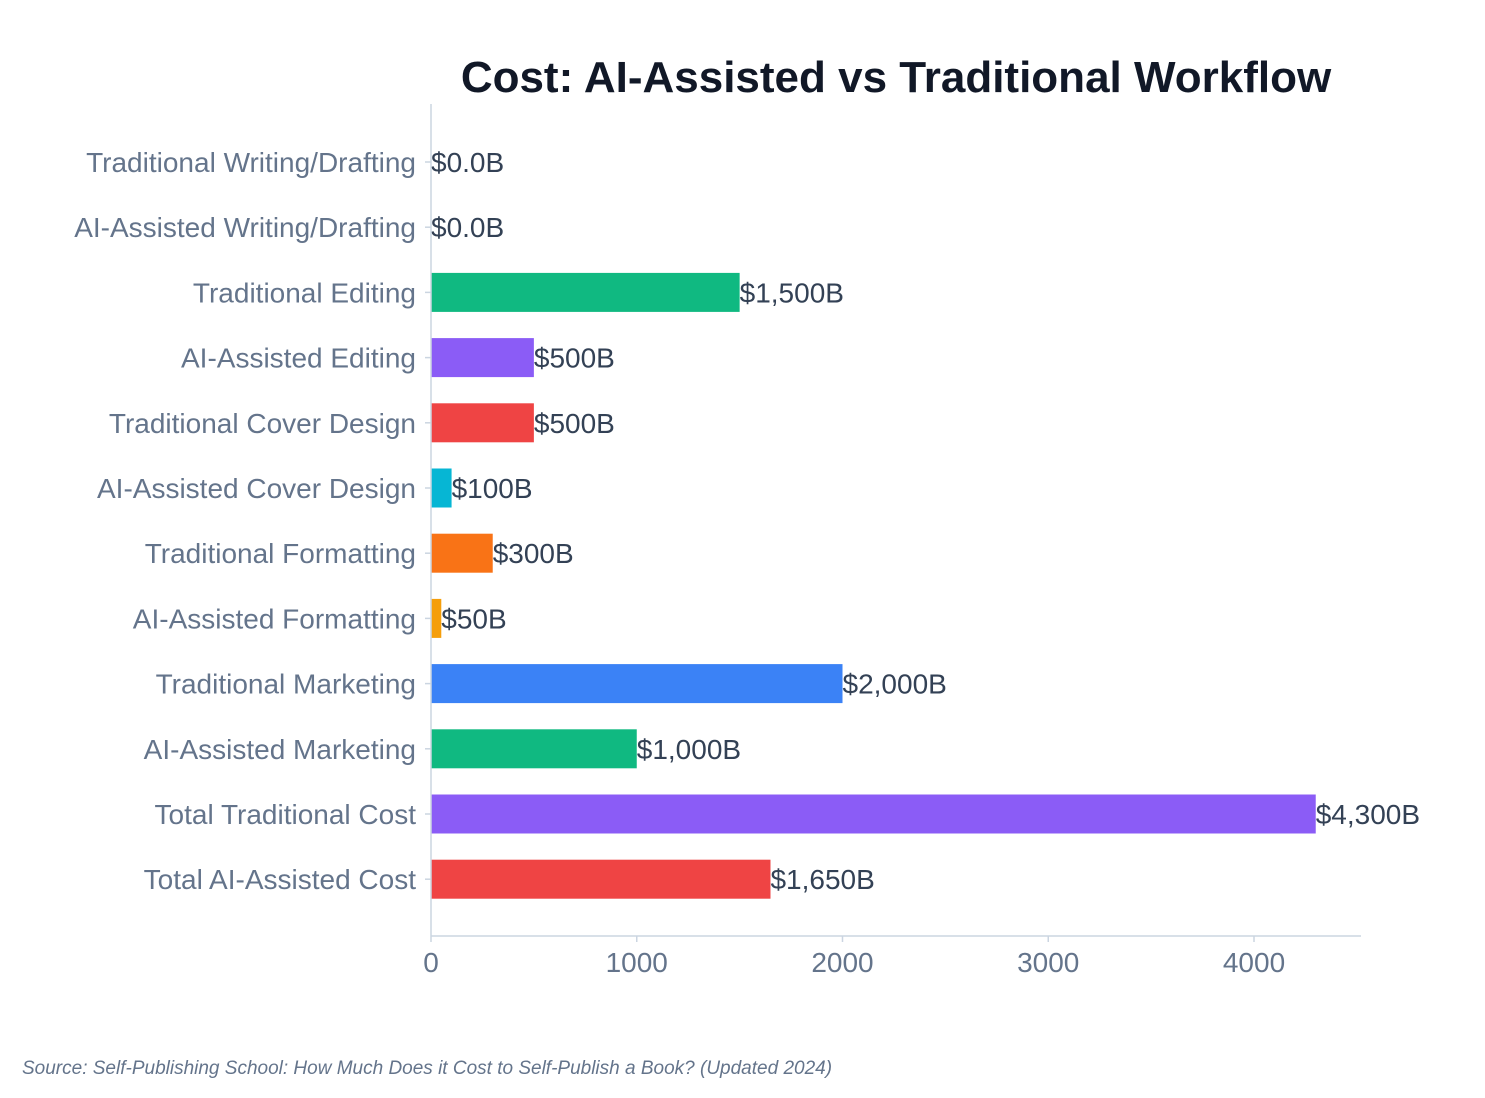  What do you see at coordinates (1254, 962) in the screenshot?
I see `x-tick-label: 4000` at bounding box center [1254, 962].